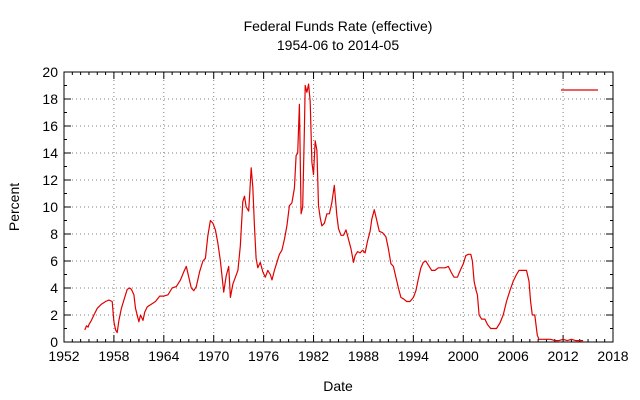 Image resolution: width=640 pixels, height=400 pixels. Describe the element at coordinates (338, 45) in the screenshot. I see `chart-subtitle: 1954-06 to 2014-05` at that location.